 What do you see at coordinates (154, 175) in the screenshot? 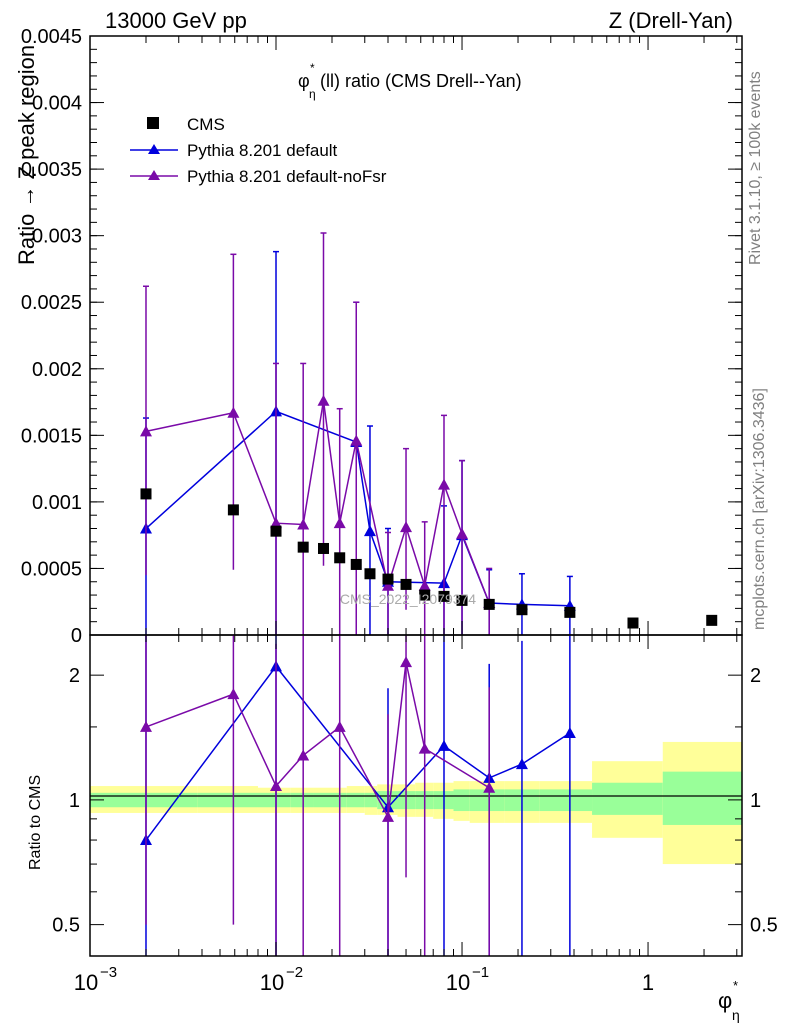
I see `legend-marker-nofsr` at bounding box center [154, 175].